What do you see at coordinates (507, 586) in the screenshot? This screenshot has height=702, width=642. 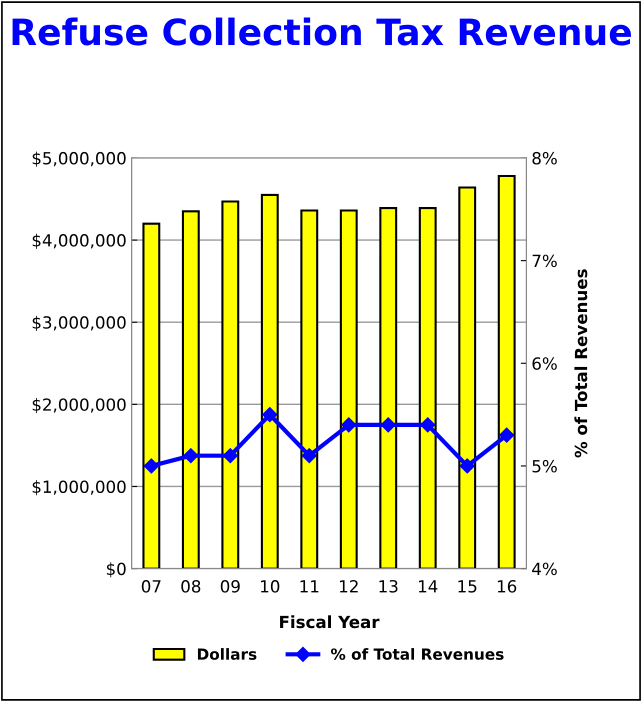 I see `x-tick-label: 16` at bounding box center [507, 586].